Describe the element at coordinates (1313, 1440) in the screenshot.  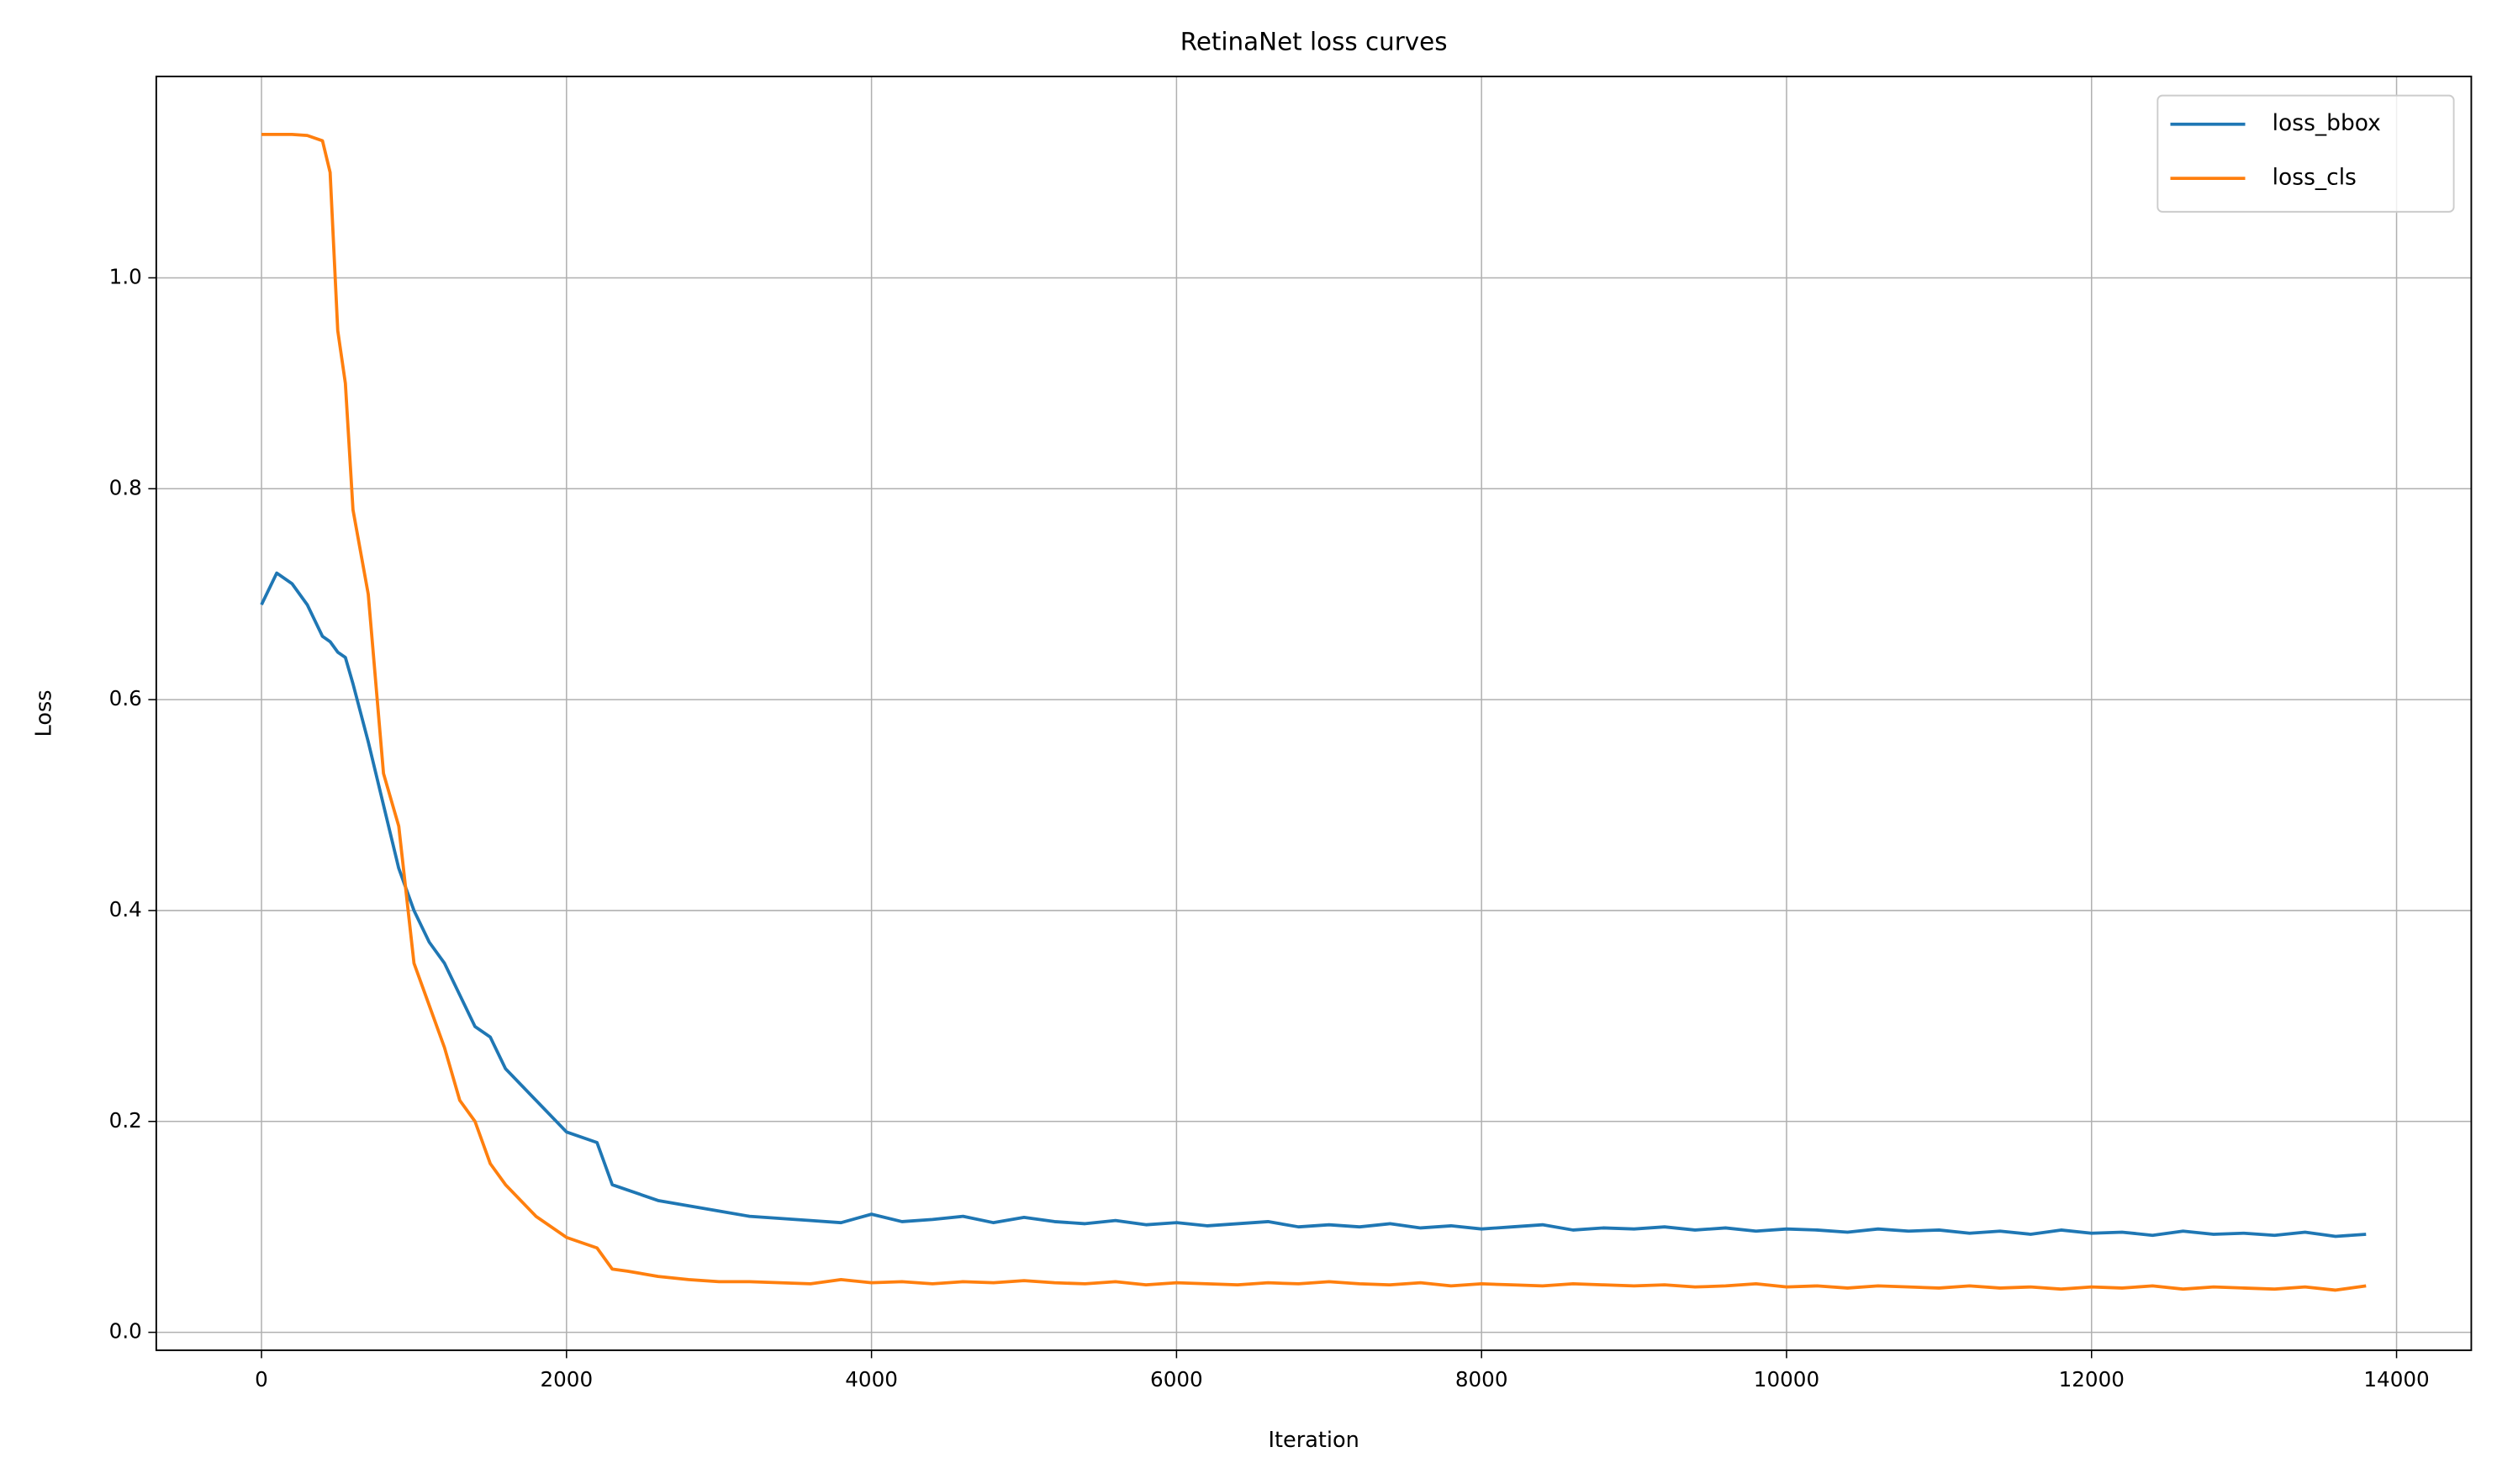
I see `x-axis-label: Iteration` at that location.